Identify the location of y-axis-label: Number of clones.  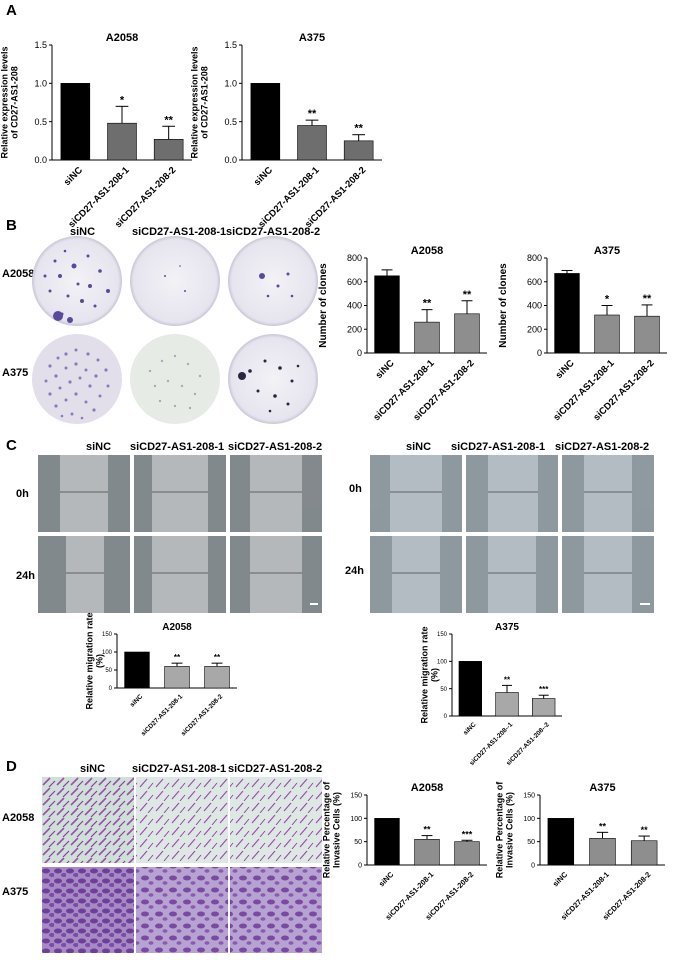
(503, 305).